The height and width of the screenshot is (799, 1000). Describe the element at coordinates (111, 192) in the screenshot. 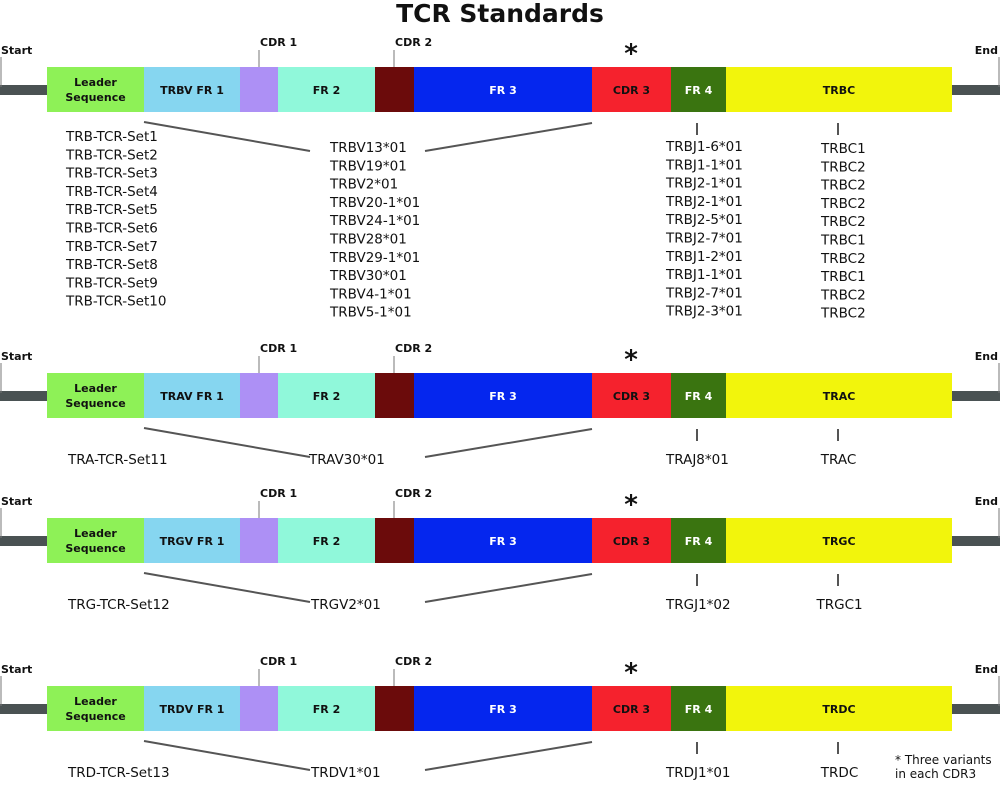

I see `set-name: TRB-TCR-Set4` at that location.